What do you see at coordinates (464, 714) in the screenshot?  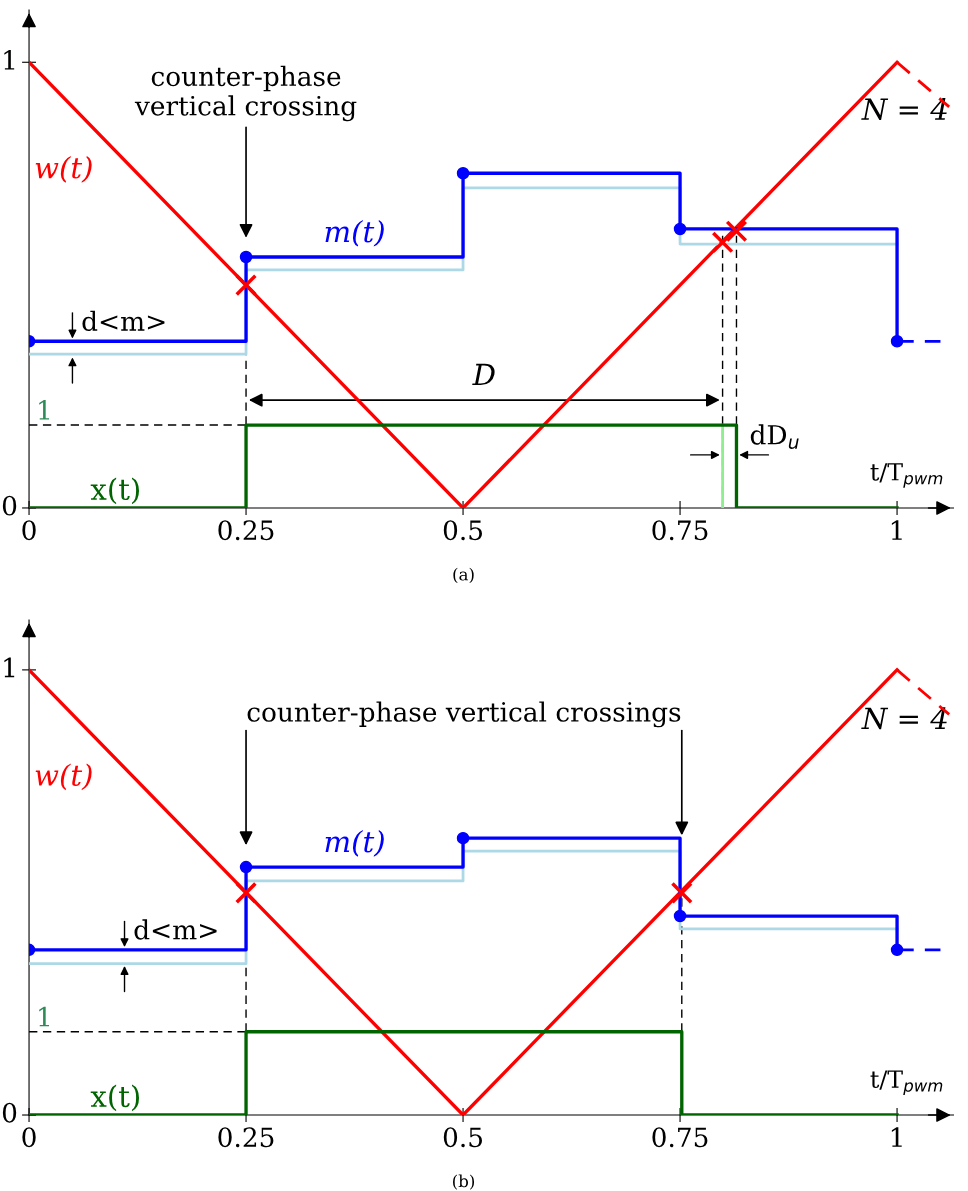 I see `annotation: counter-phase vertical crossings` at bounding box center [464, 714].